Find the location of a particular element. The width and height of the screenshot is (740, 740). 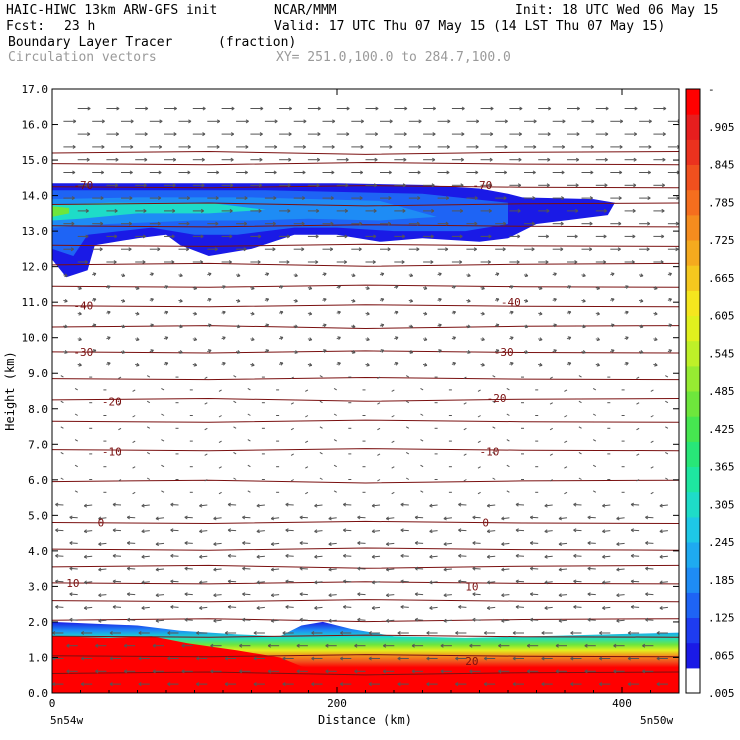

y-tick-label: 4.0 is located at coordinates (38, 551).